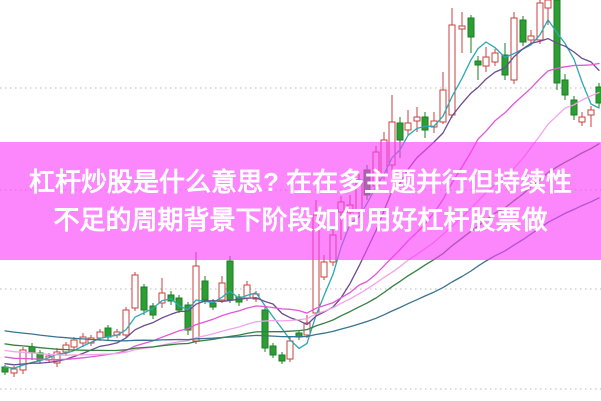 The width and height of the screenshot is (601, 401). What do you see at coordinates (300, 220) in the screenshot?
I see `headline-line2: 不足的周期背景下阶段如何用好杠杆股票做` at bounding box center [300, 220].